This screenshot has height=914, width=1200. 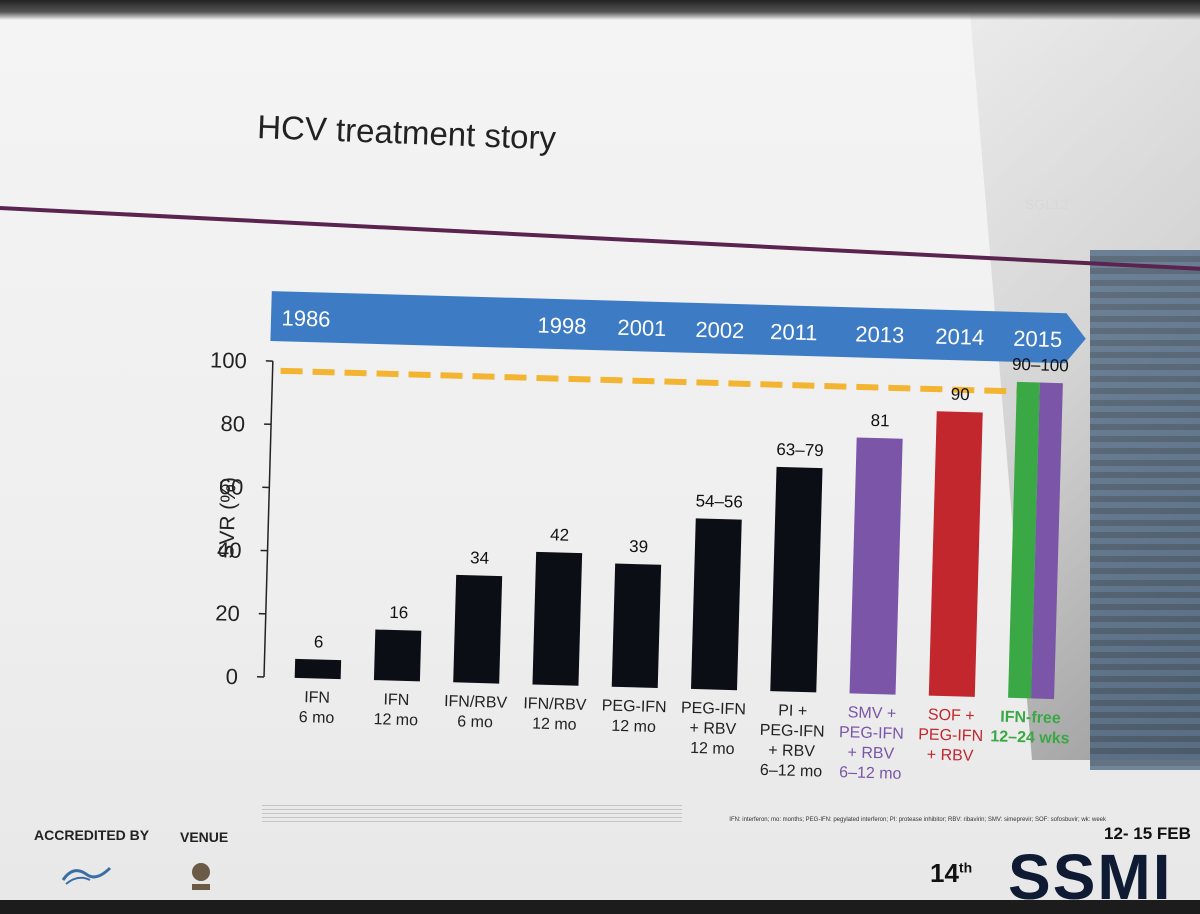 I want to click on timeline-year: 2011, so click(x=794, y=332).